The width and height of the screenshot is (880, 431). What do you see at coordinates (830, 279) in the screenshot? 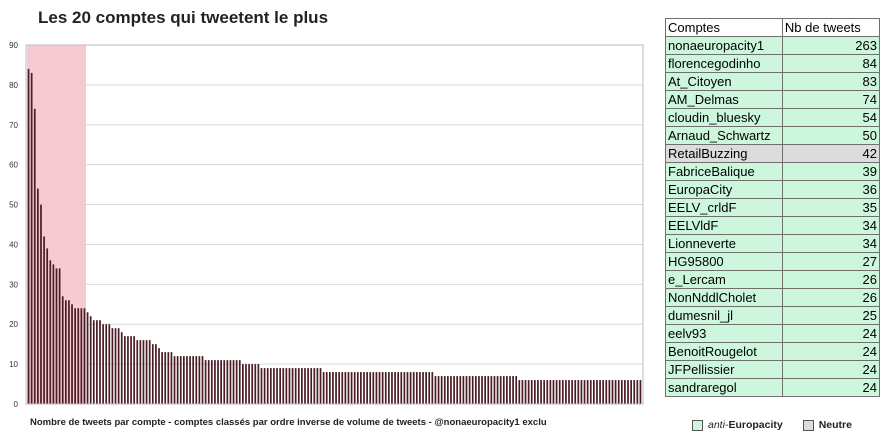
I see `tweet-count: 26` at bounding box center [830, 279].